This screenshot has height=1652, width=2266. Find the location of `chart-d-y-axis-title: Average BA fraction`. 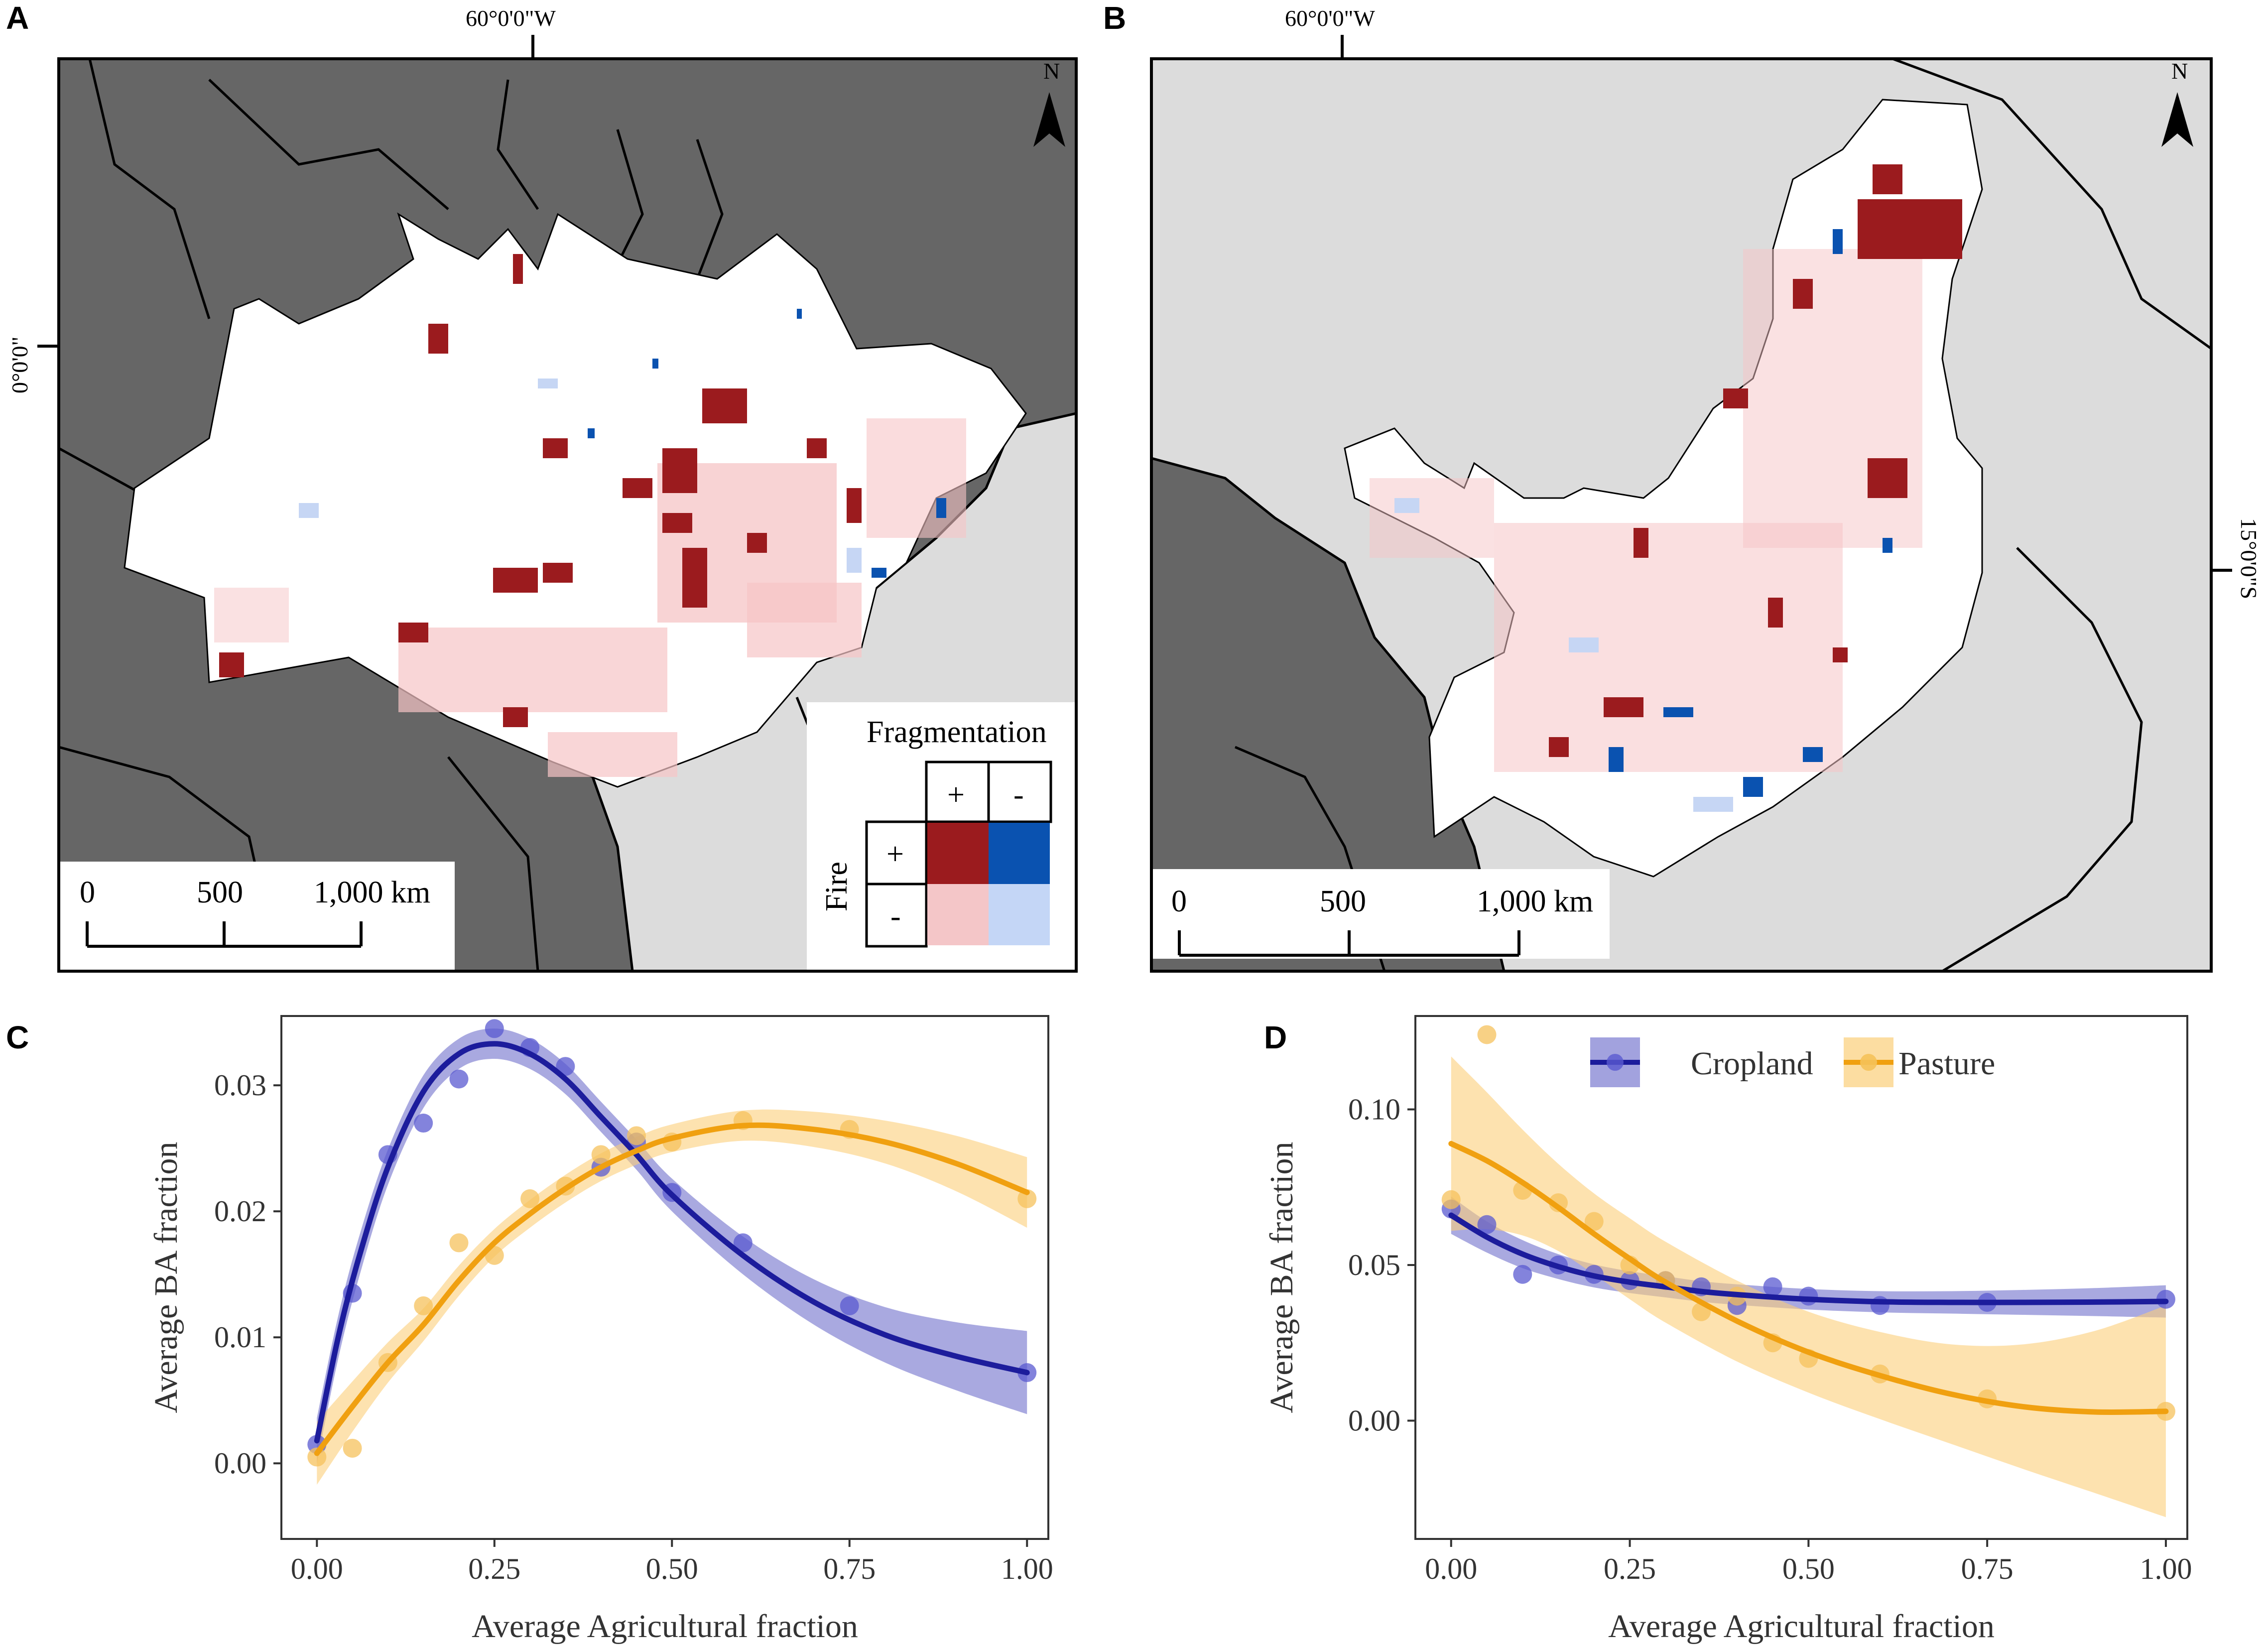

chart-d-y-axis-title: Average BA fraction is located at coordinates (1281, 1277).